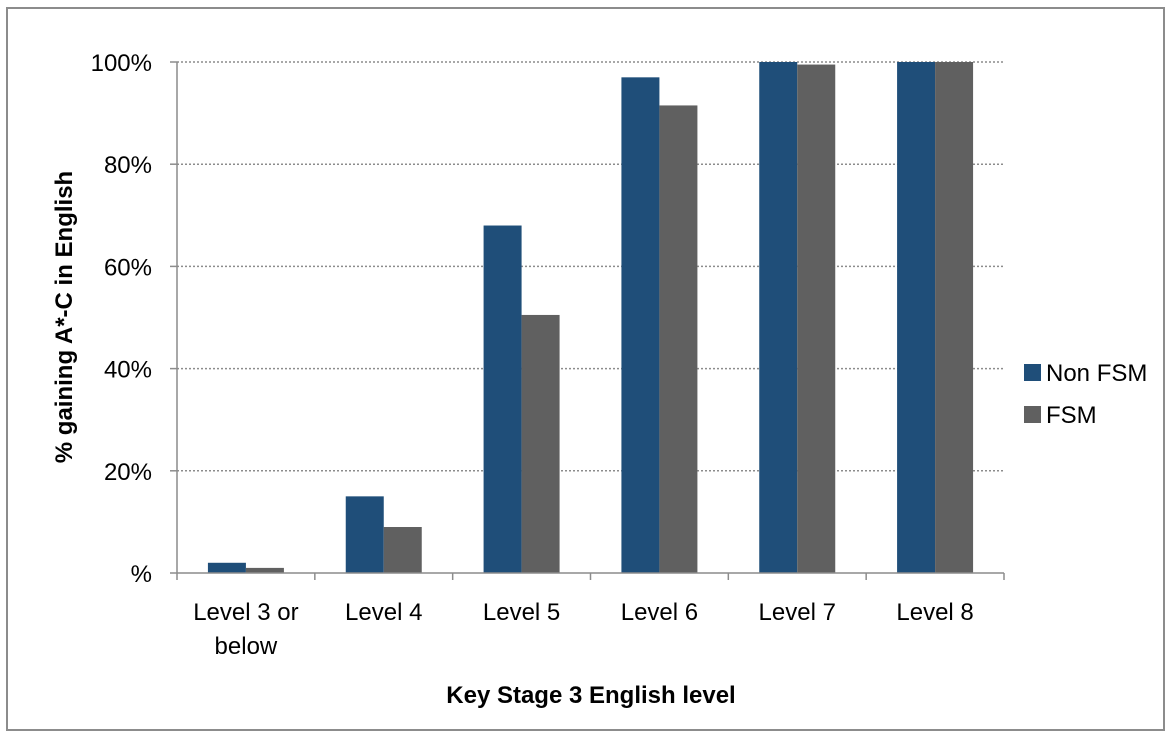  Describe the element at coordinates (659, 612) in the screenshot. I see `x-tick-label: Level 6` at that location.